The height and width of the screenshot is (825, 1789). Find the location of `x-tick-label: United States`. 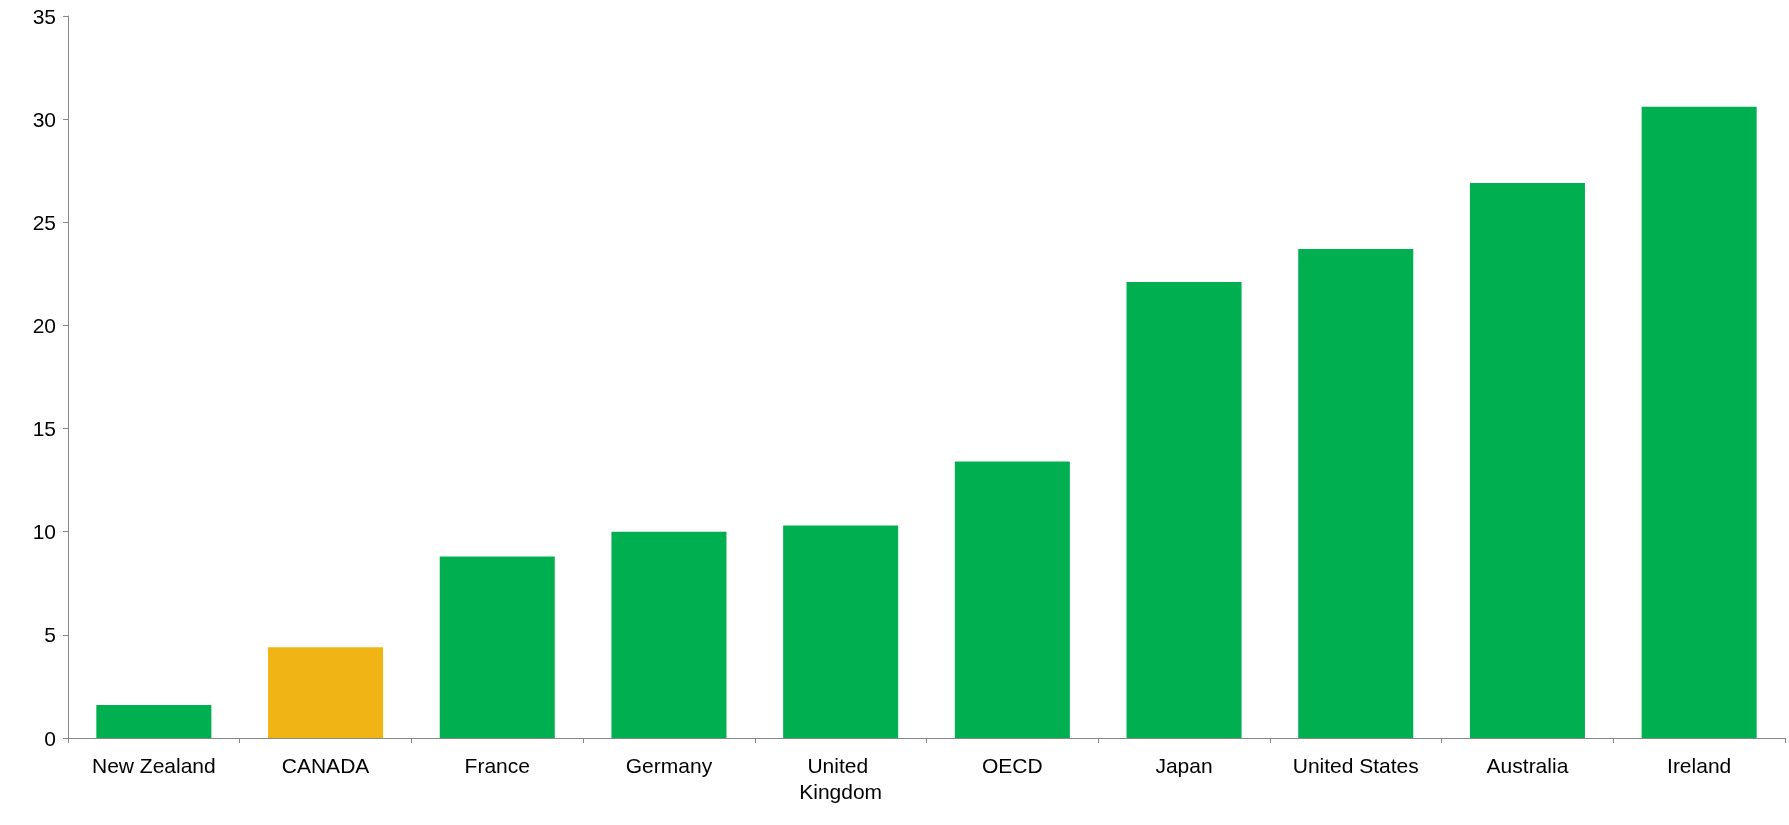

x-tick-label: United States is located at coordinates (1355, 765).